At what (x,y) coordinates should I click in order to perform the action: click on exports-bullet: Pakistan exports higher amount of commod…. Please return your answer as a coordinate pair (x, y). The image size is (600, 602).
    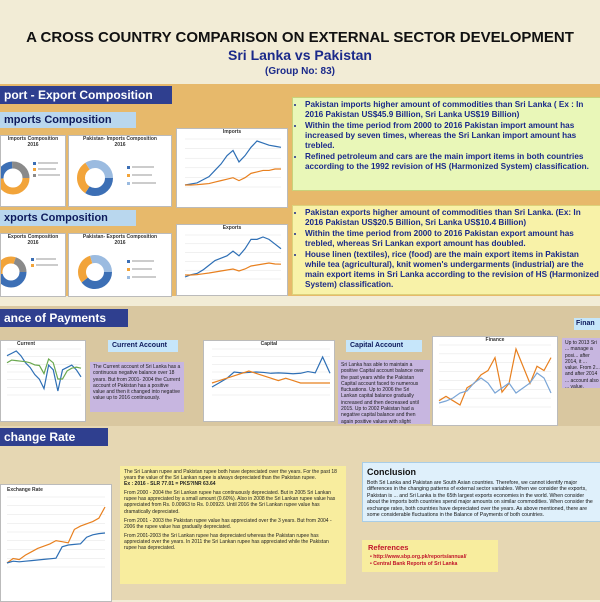
    Looking at the image, I should click on (452, 218).